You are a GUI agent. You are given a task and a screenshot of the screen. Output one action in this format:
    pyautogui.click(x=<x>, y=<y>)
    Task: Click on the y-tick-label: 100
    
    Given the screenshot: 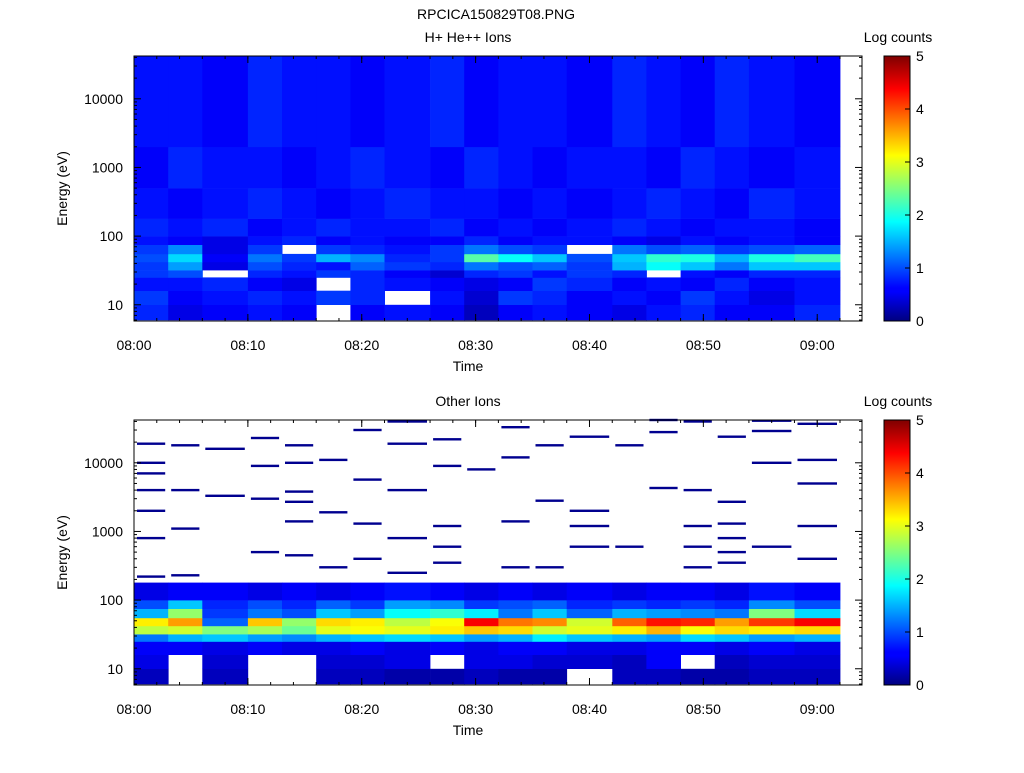 What is the action you would take?
    pyautogui.click(x=112, y=236)
    